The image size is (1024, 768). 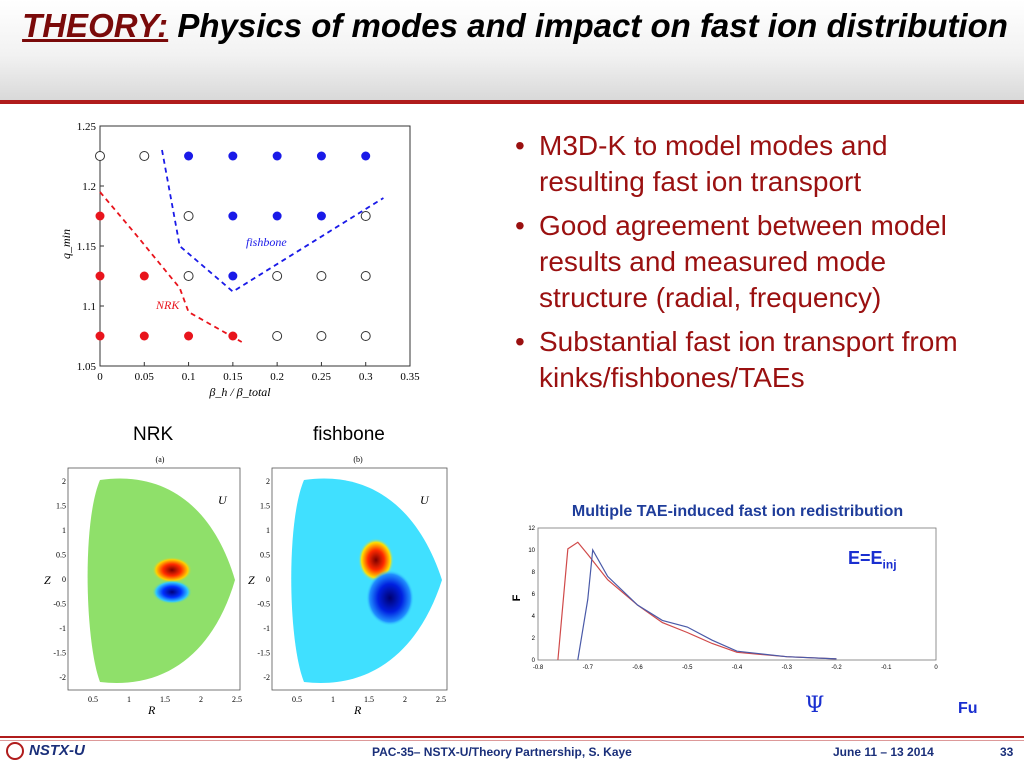 I want to click on tae-xtick-label: -0.4, so click(x=737, y=668).